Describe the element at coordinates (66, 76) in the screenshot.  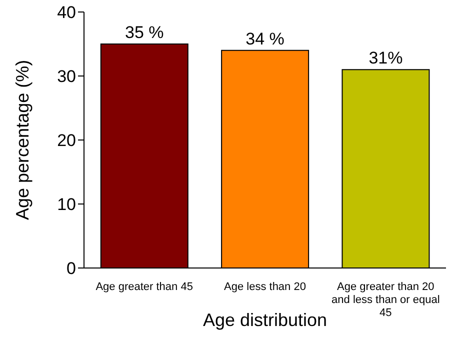
I see `y-tick-label: 30` at that location.